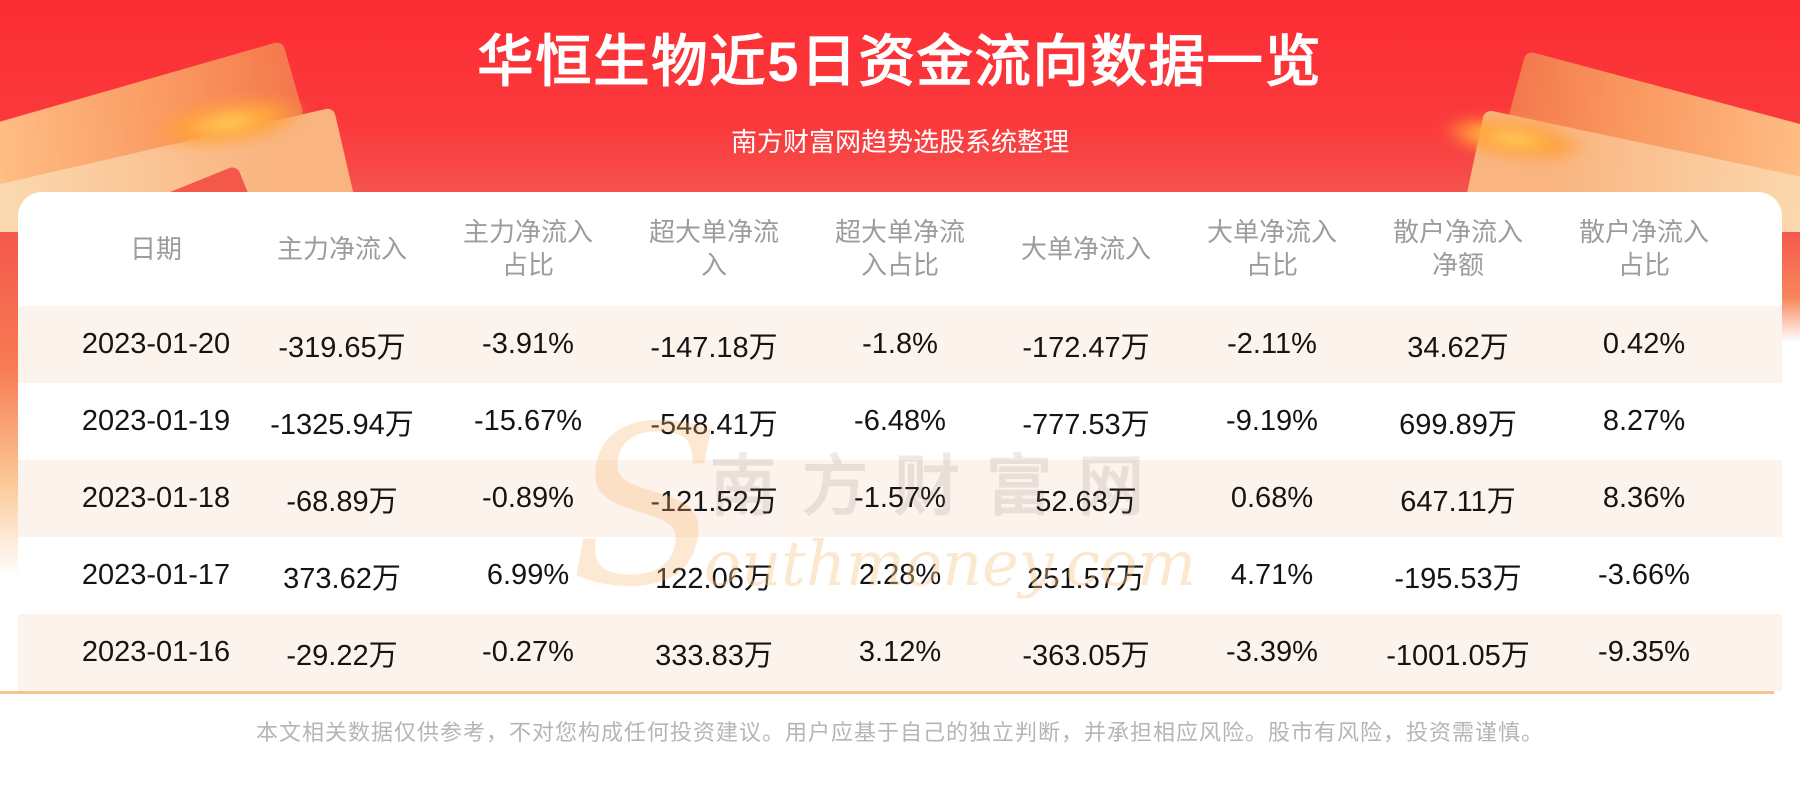 The height and width of the screenshot is (800, 1800). What do you see at coordinates (528, 344) in the screenshot?
I see `cell-value: -3.91%` at bounding box center [528, 344].